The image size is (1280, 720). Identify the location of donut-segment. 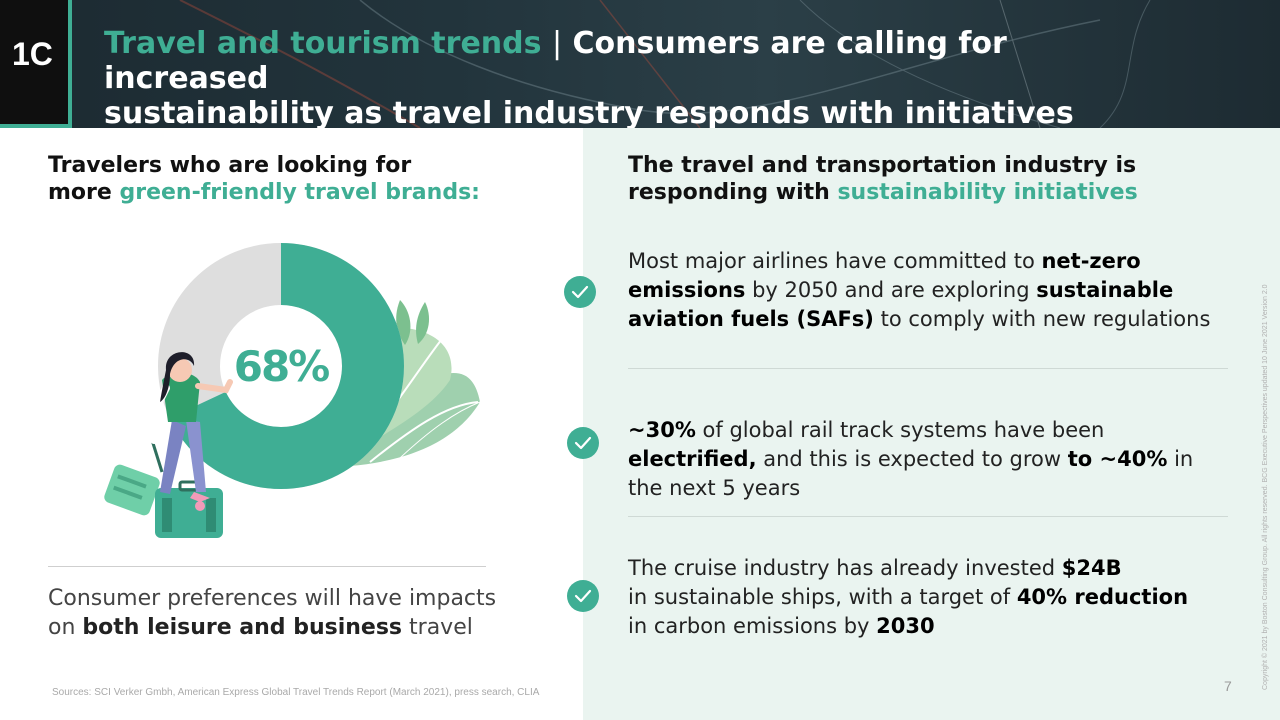
(281, 366).